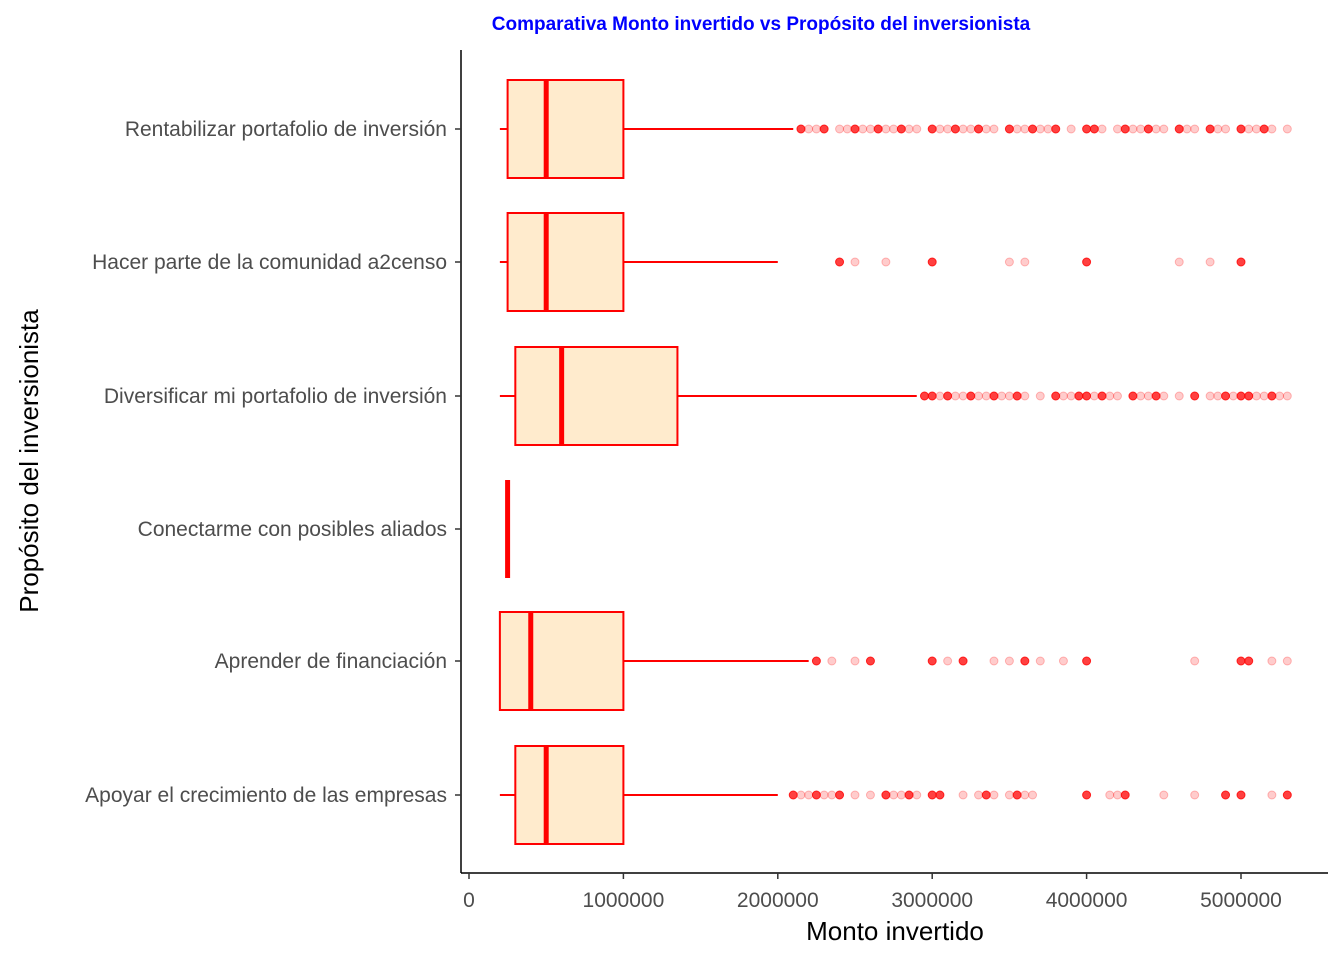  I want to click on y-tick-label: Conectarme con posibles aliados, so click(292, 529).